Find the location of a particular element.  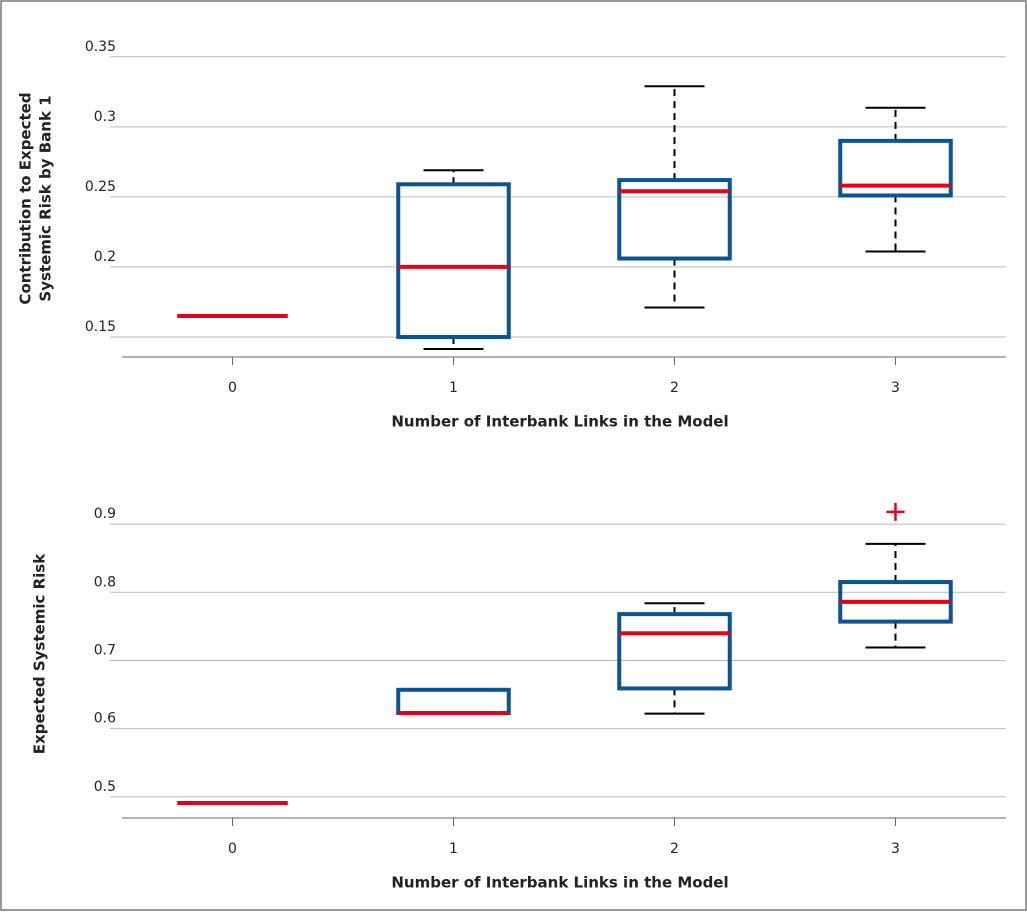

outlier is located at coordinates (895, 511).